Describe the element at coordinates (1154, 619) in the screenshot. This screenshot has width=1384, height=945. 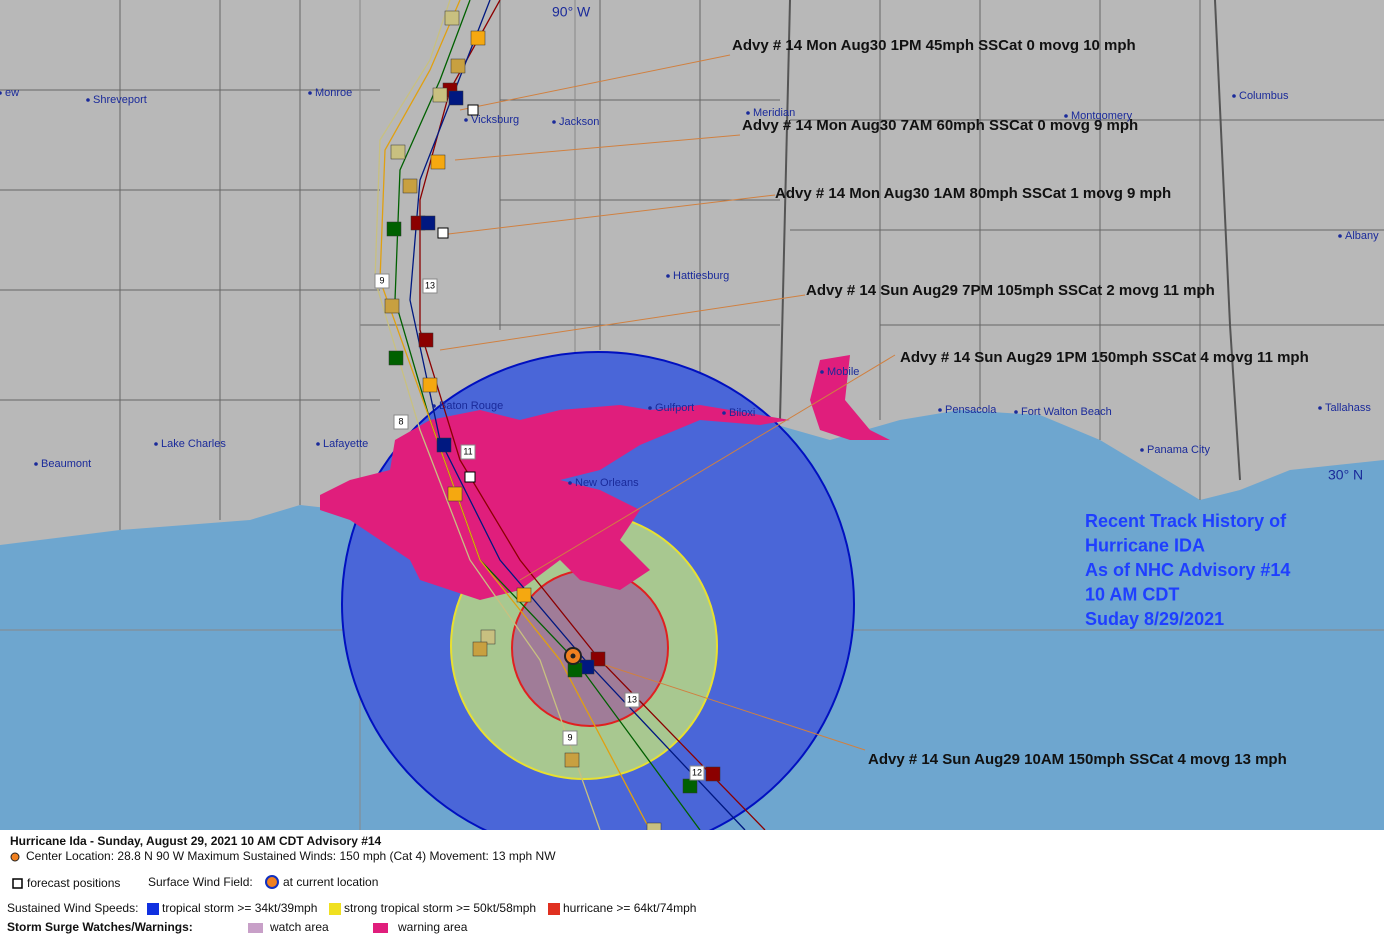
I see `info-text: Suday 8/29/2021` at that location.